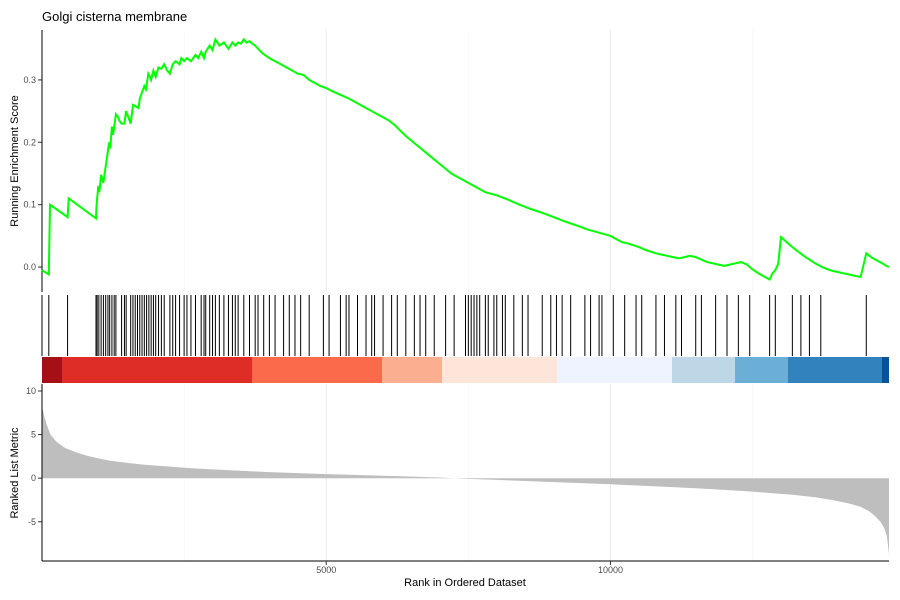  What do you see at coordinates (33, 435) in the screenshot?
I see `ranked-y-tick-label-1: 5` at bounding box center [33, 435].